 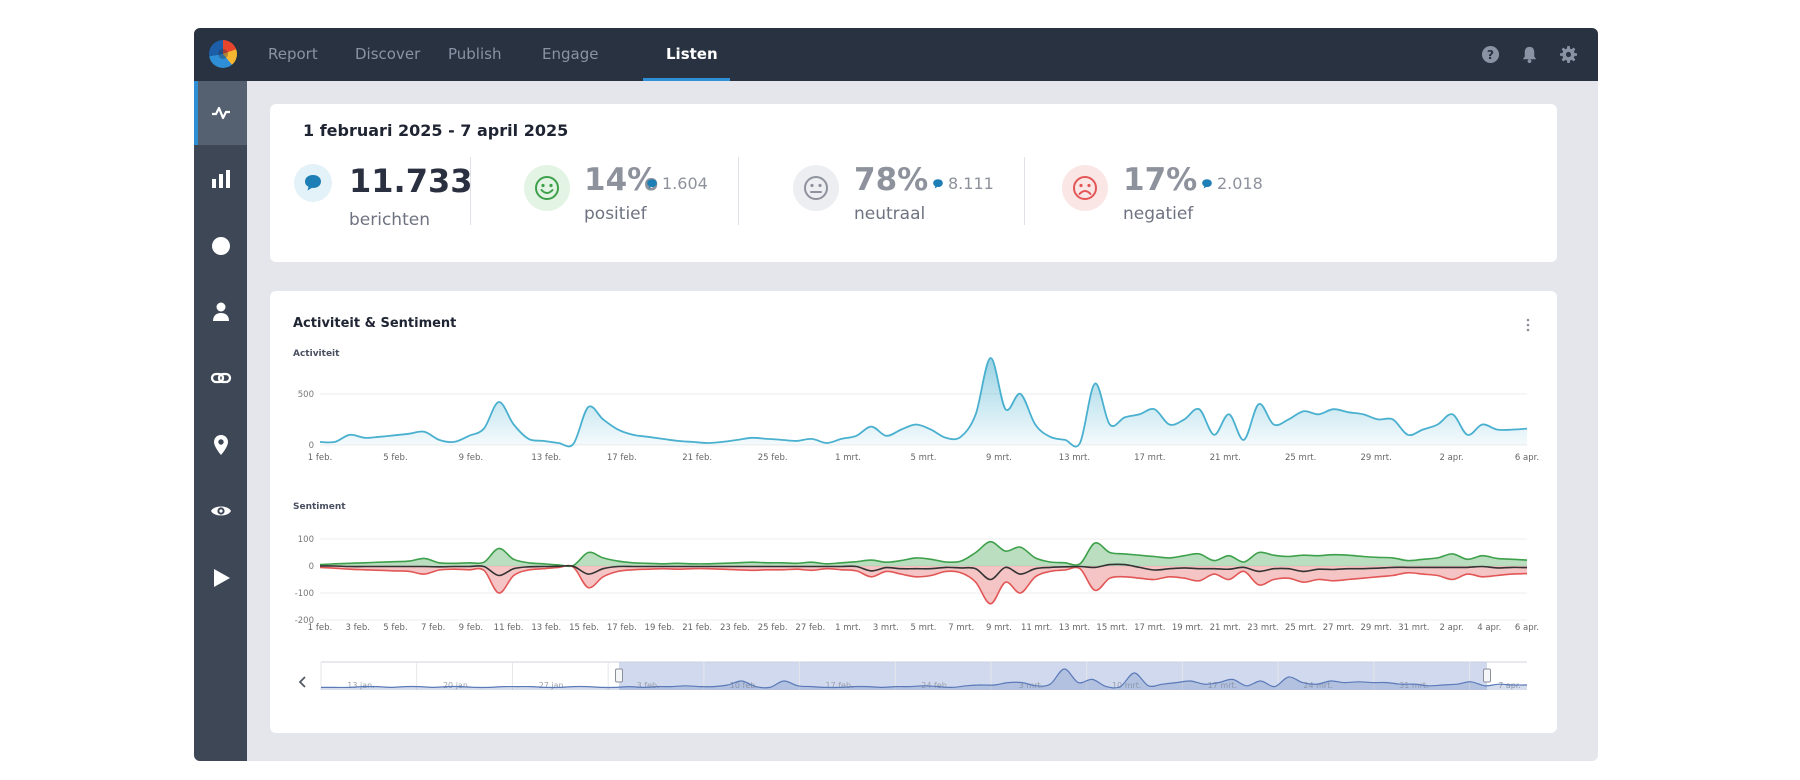 What do you see at coordinates (1300, 628) in the screenshot?
I see `x-tick-label: 25 mrt.` at bounding box center [1300, 628].